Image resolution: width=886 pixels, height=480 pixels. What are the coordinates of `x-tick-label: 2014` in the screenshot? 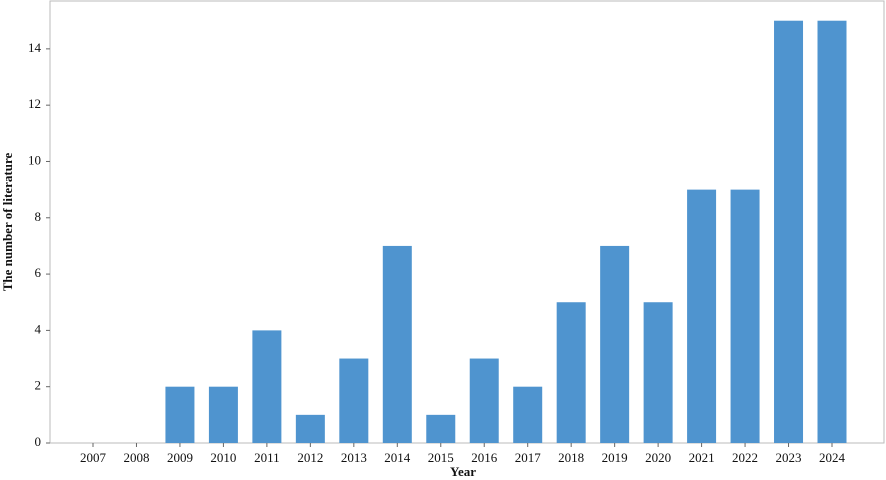 It's located at (397, 457).